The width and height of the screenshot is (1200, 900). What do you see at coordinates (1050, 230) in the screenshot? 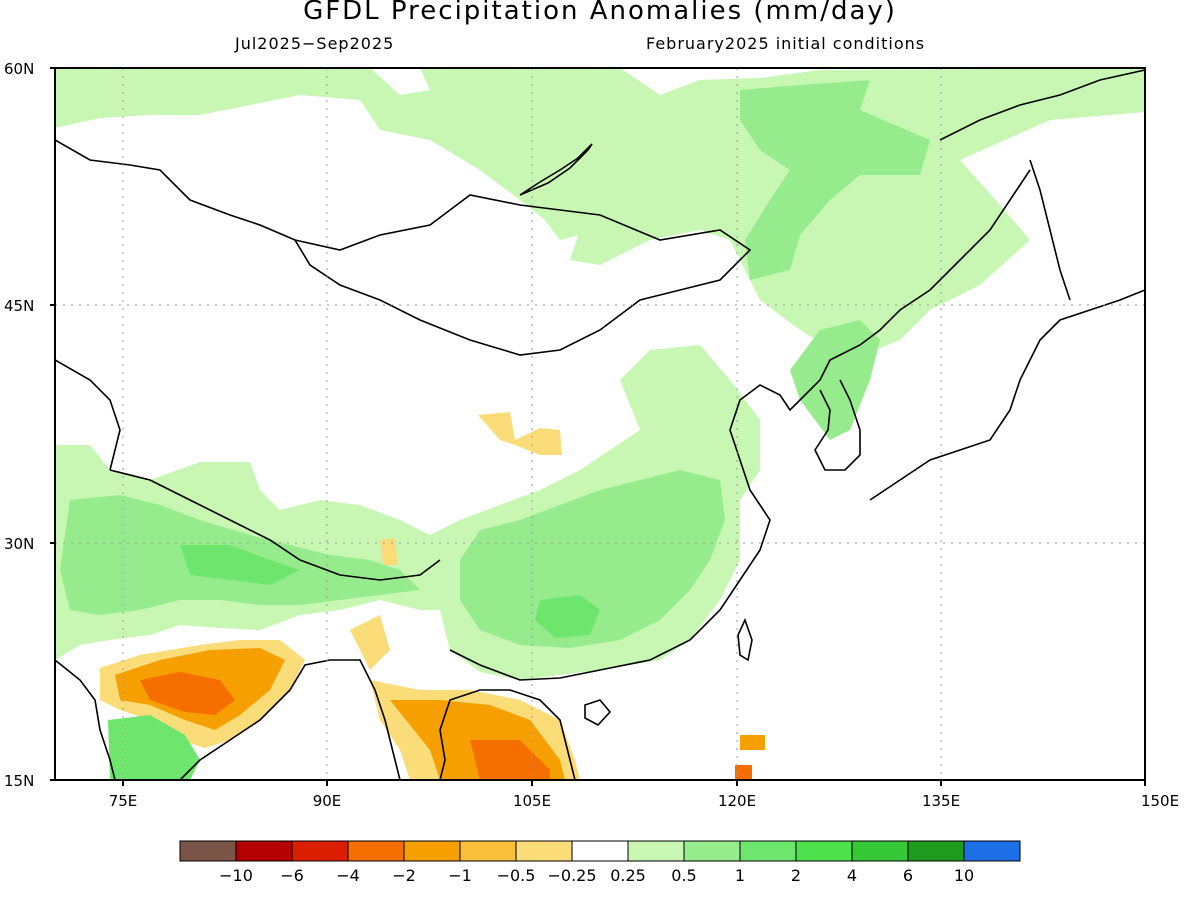
I see `coastline-sakhalin` at bounding box center [1050, 230].